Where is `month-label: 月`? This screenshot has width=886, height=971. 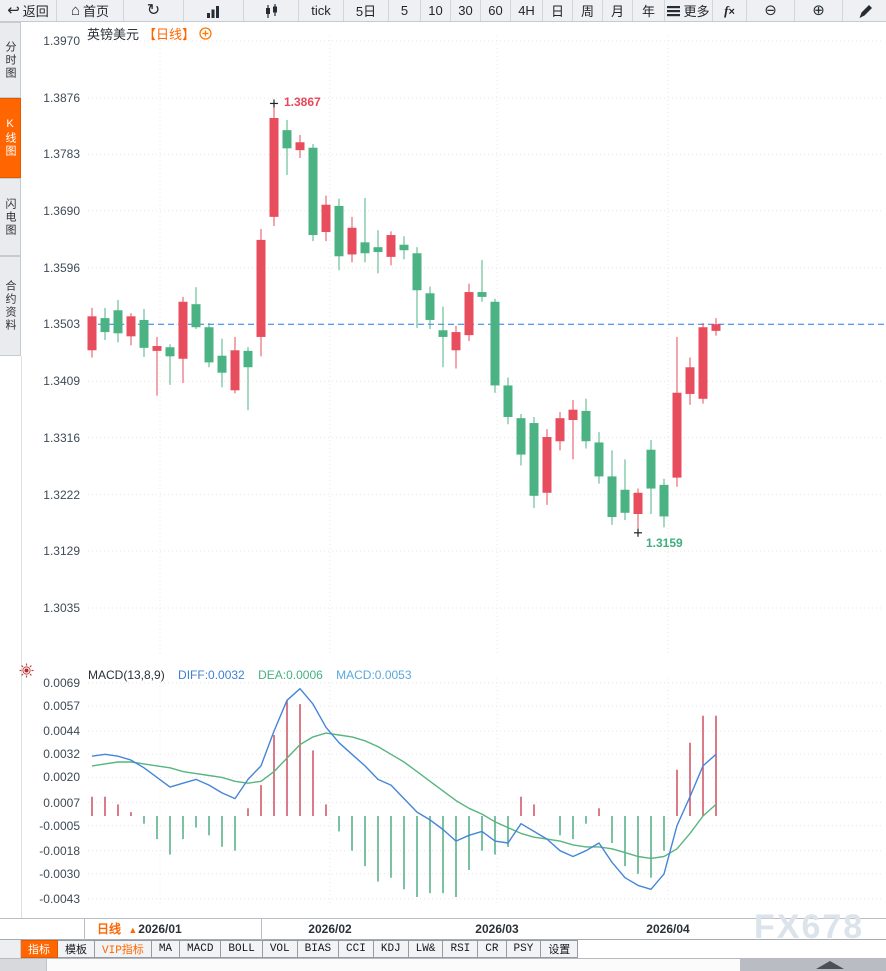 month-label: 月 is located at coordinates (617, 11).